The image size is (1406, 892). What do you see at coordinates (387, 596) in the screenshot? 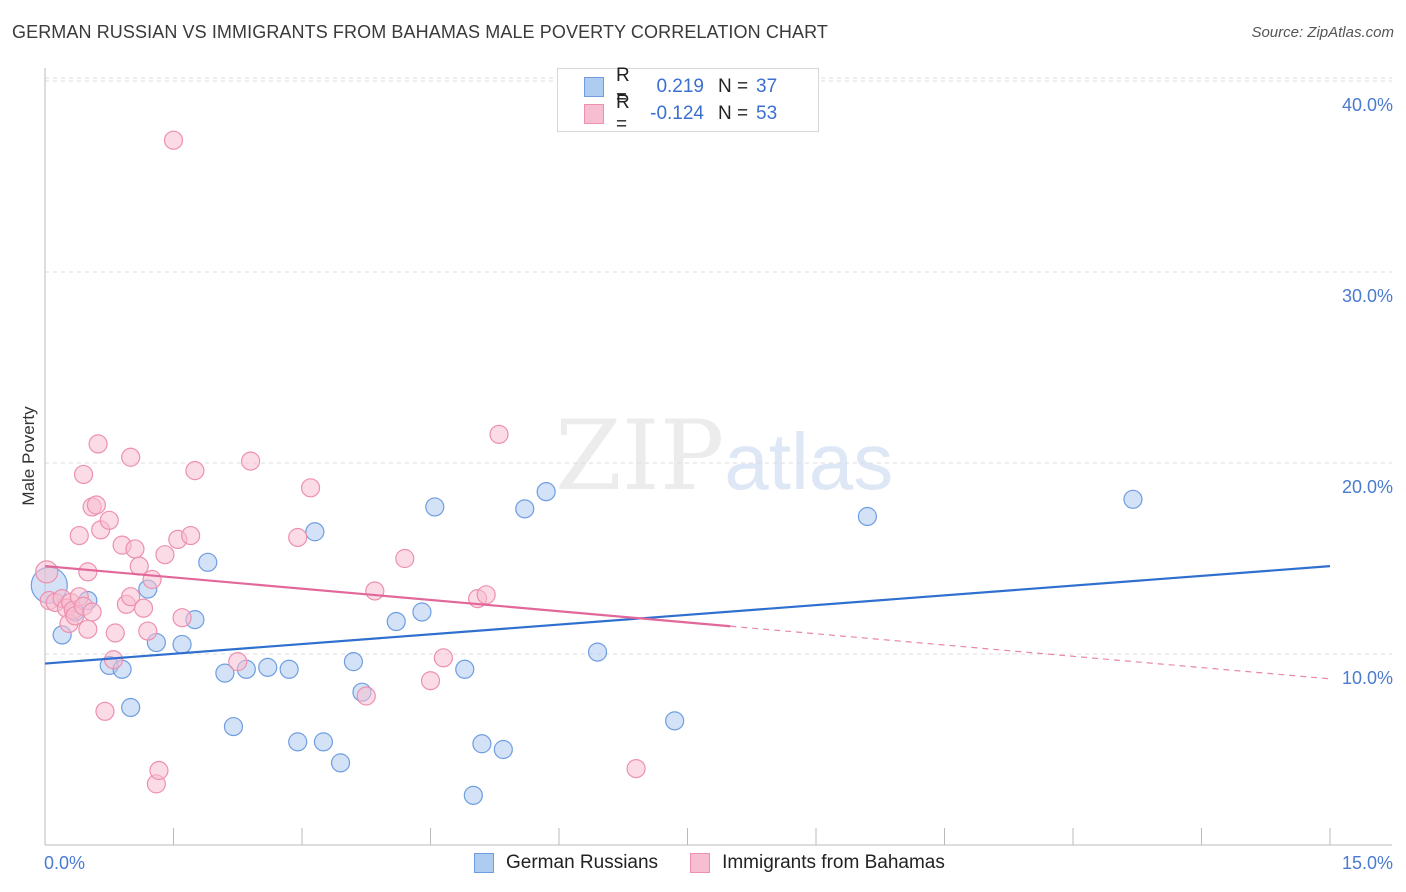
I see `bahamas-trendline` at bounding box center [387, 596].